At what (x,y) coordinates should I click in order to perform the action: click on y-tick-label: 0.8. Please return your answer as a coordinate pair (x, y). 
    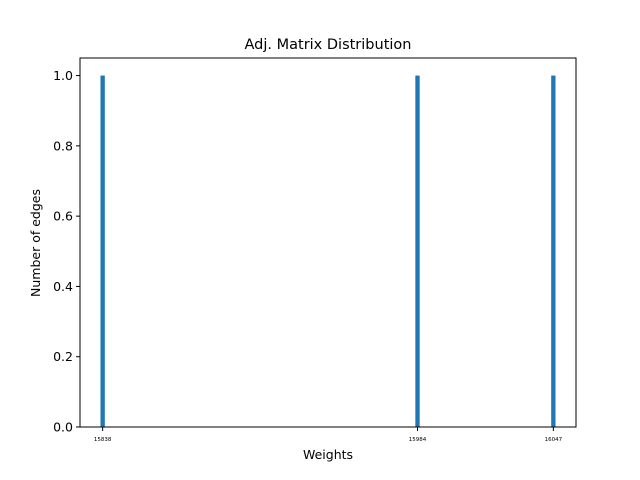
    Looking at the image, I should click on (63, 145).